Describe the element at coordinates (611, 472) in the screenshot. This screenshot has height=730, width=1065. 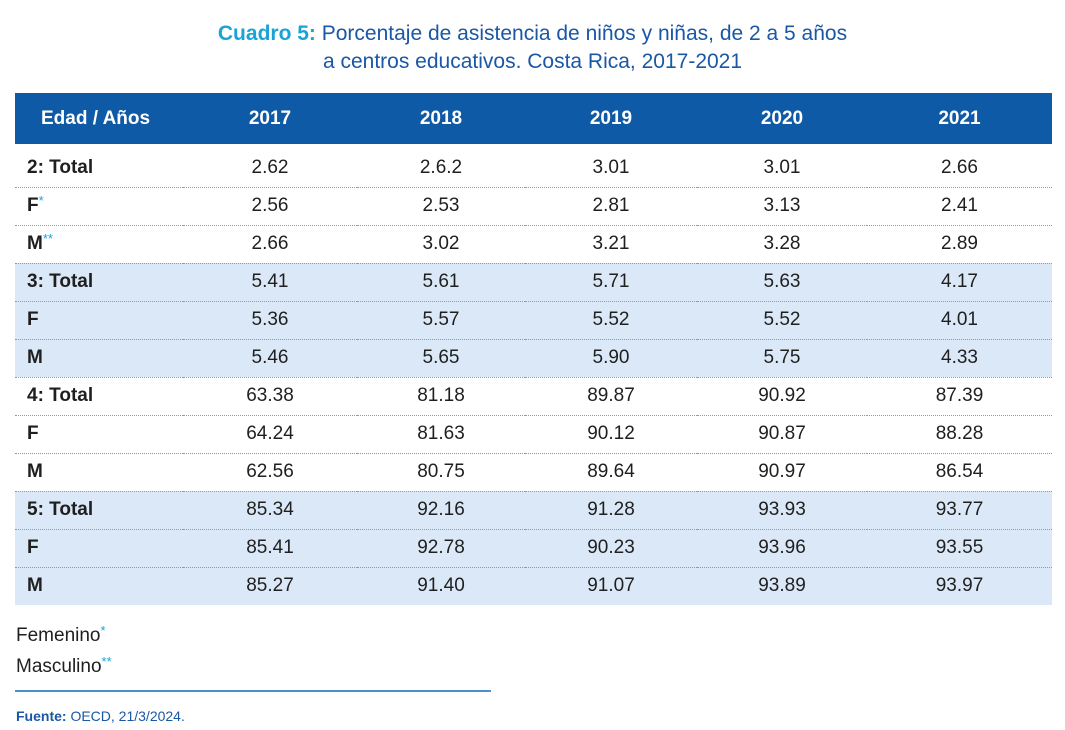
I see `cell-2019: 89.64` at that location.